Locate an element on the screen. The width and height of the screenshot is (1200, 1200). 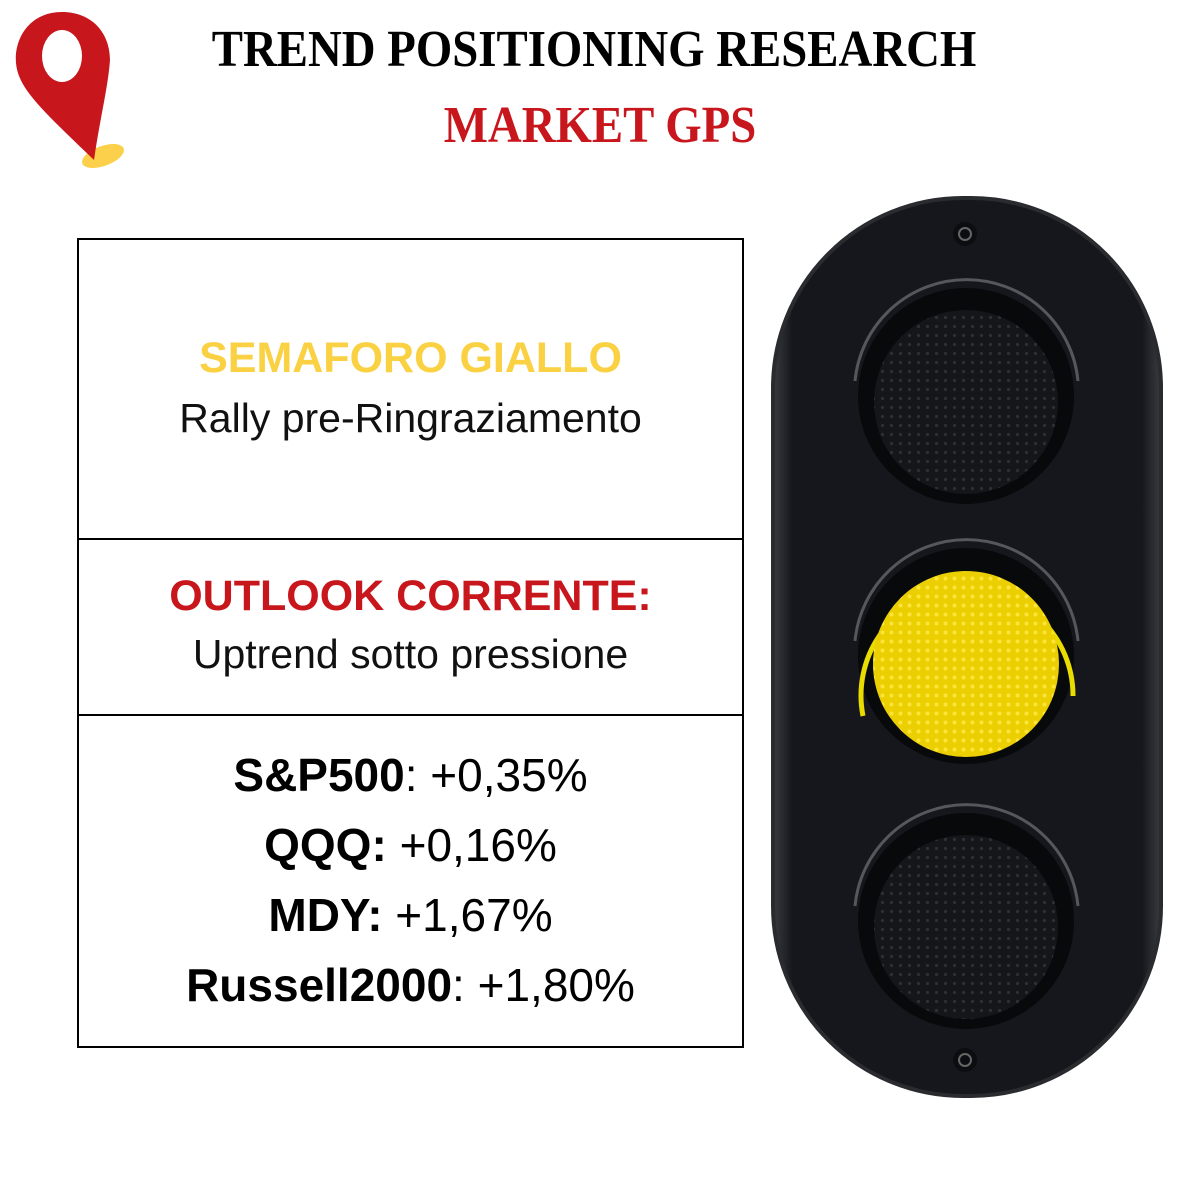
index-row: S&P500: +0,35% is located at coordinates (410, 775).